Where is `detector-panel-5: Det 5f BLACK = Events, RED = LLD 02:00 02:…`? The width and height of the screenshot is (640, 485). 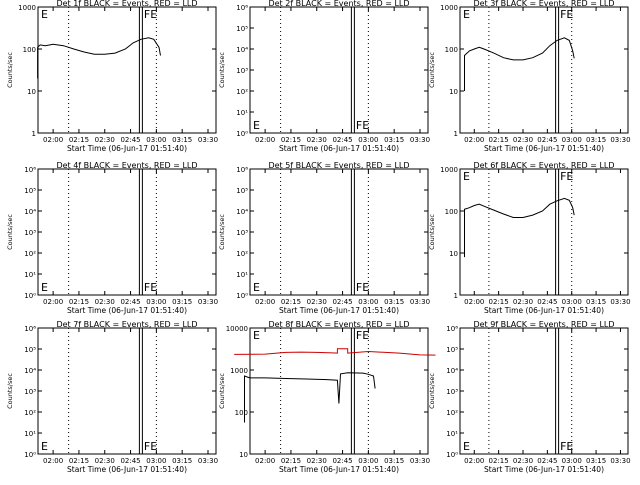 detector-panel-5: Det 5f BLACK = Events, RED = LLD 02:00 02:… is located at coordinates (324, 238).